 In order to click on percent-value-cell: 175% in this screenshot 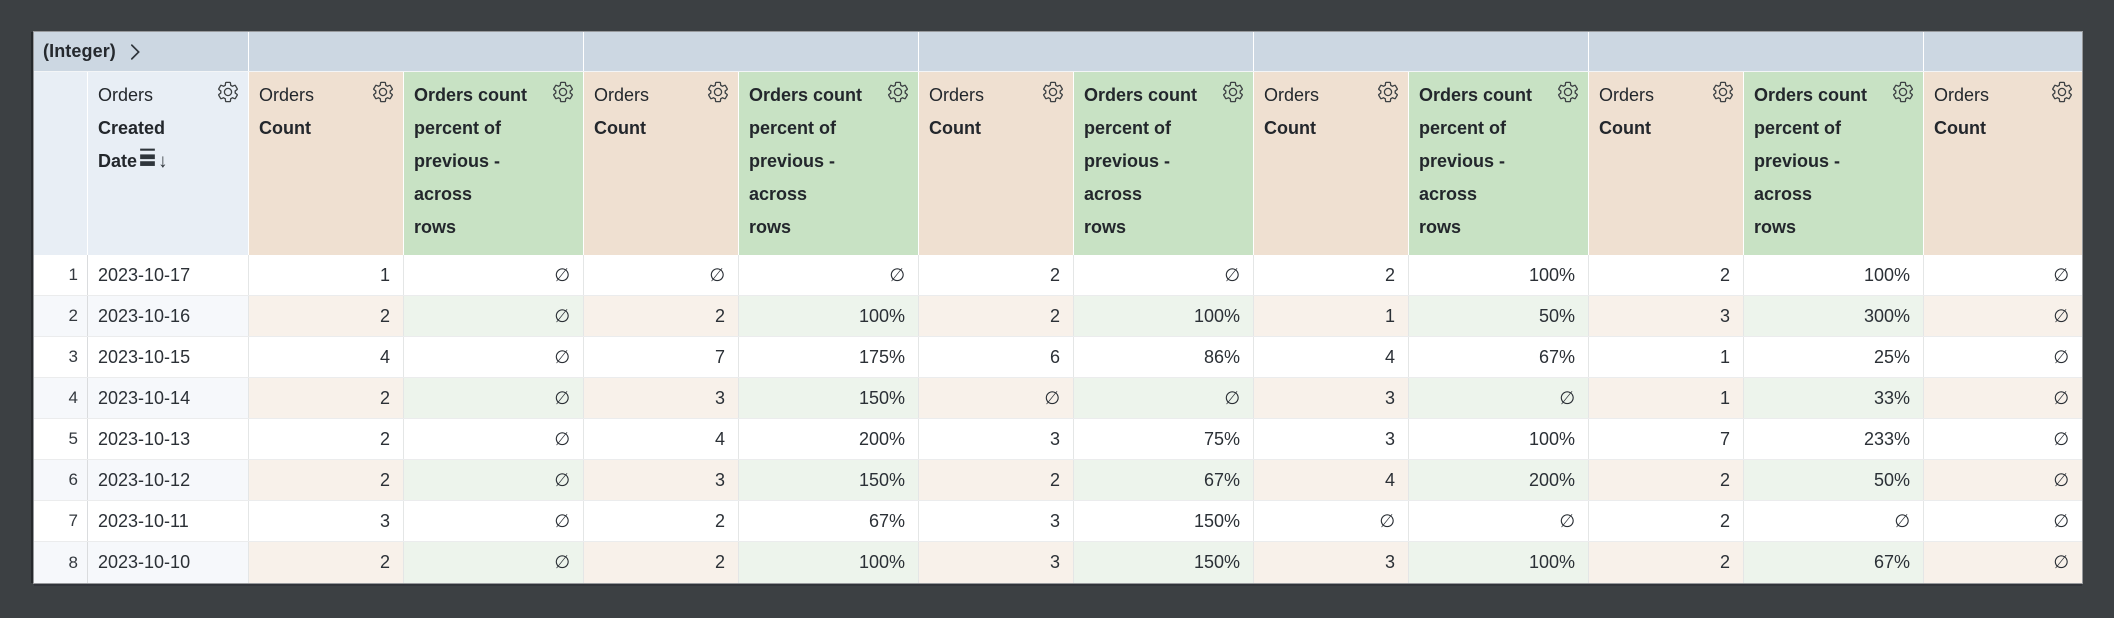, I will do `click(829, 357)`.